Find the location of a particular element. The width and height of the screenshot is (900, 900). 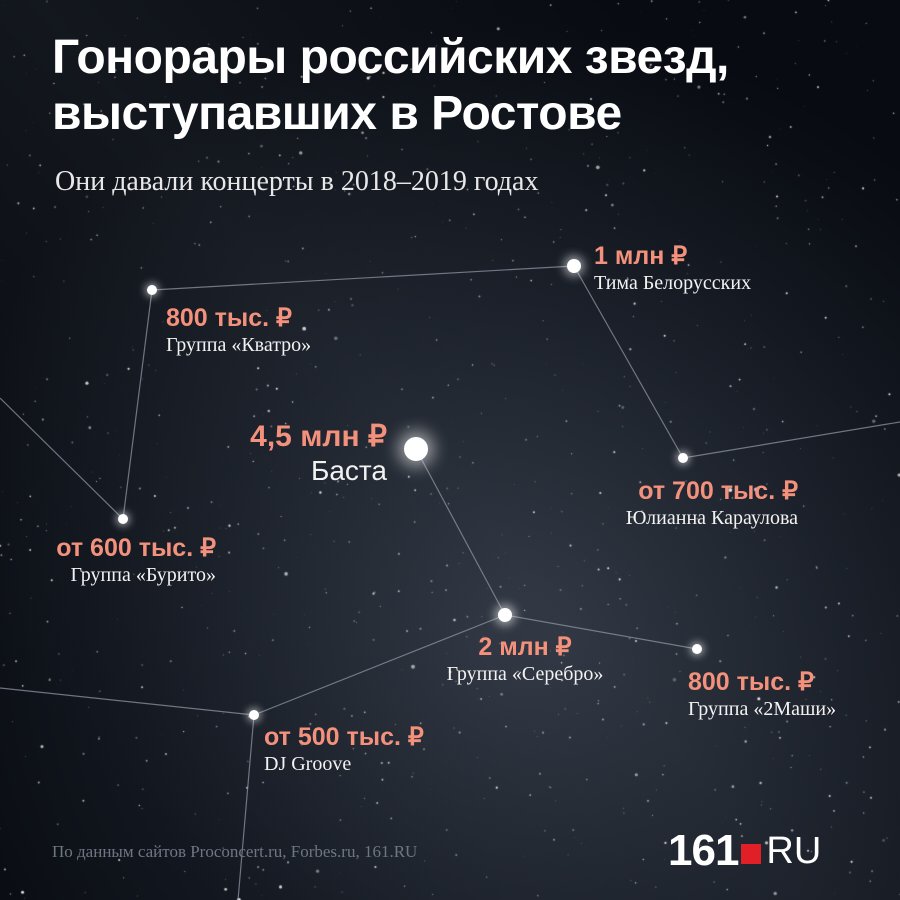

label-basta: 4,5 млн ₽ Баста is located at coordinates (306, 453).